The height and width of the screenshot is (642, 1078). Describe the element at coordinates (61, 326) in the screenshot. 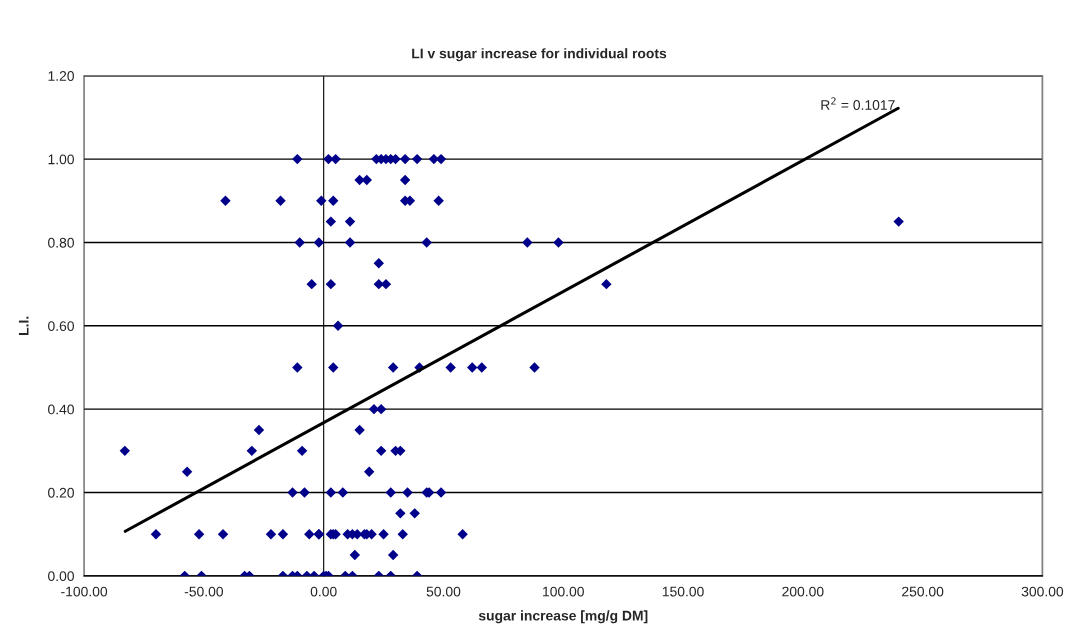

I see `y-tick-label: 0.60` at that location.